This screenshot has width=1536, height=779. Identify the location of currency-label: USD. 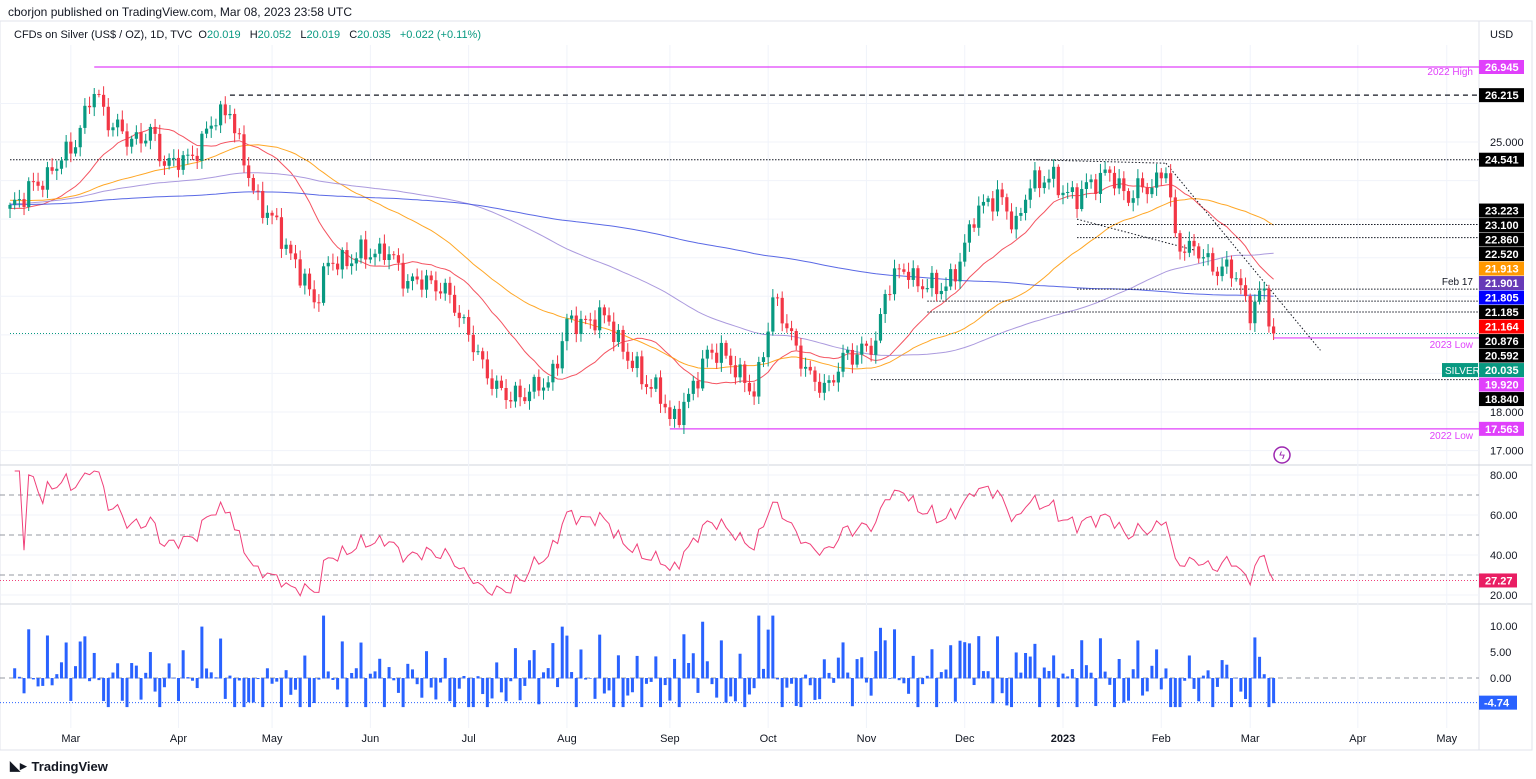
(1502, 35).